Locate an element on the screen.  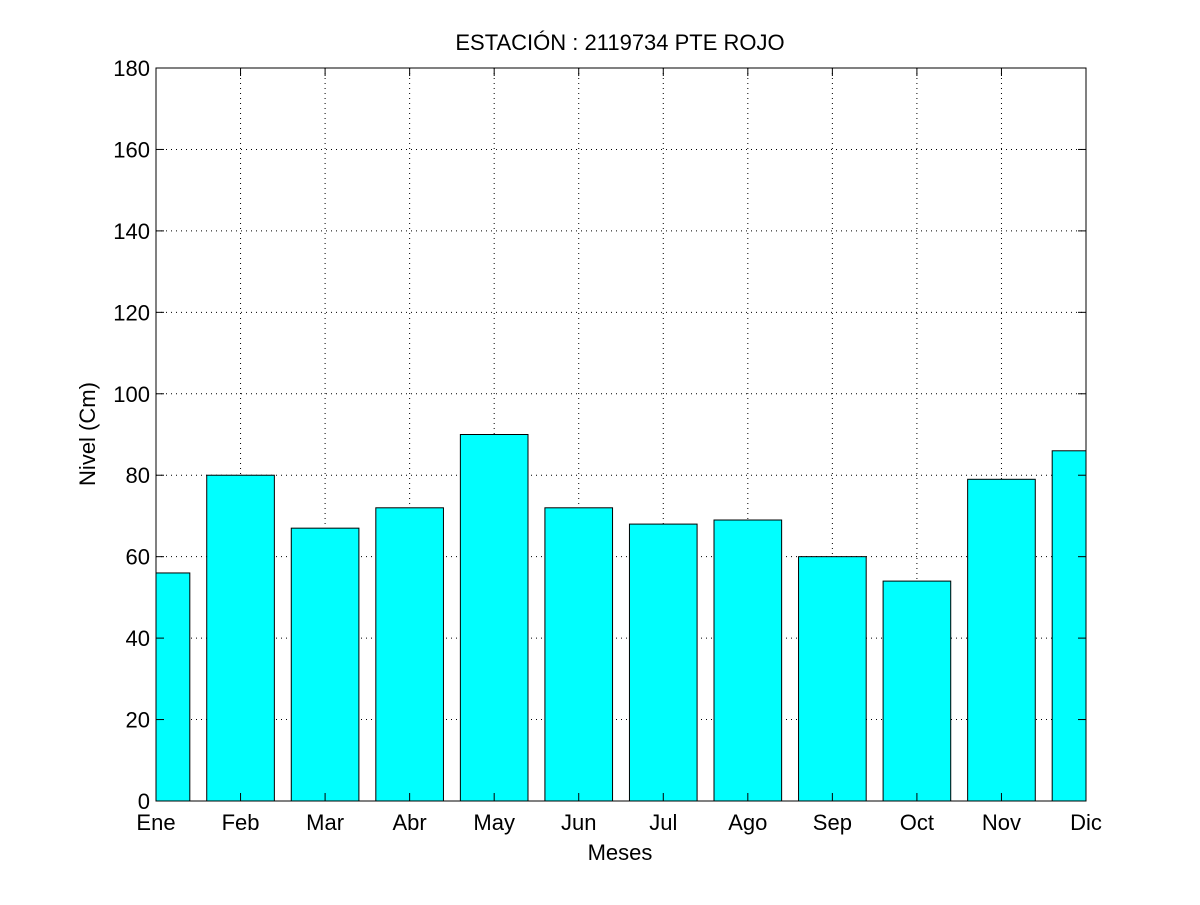
chart-title: ESTACIÓN : 2119734 PTE ROJO is located at coordinates (619, 42).